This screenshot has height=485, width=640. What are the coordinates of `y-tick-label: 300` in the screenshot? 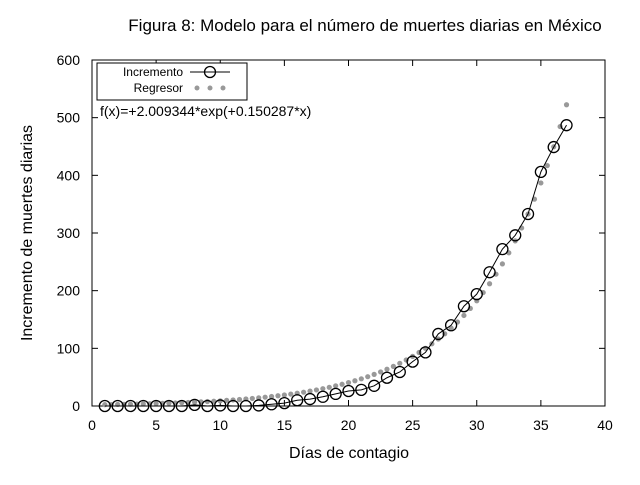 It's located at (69, 233).